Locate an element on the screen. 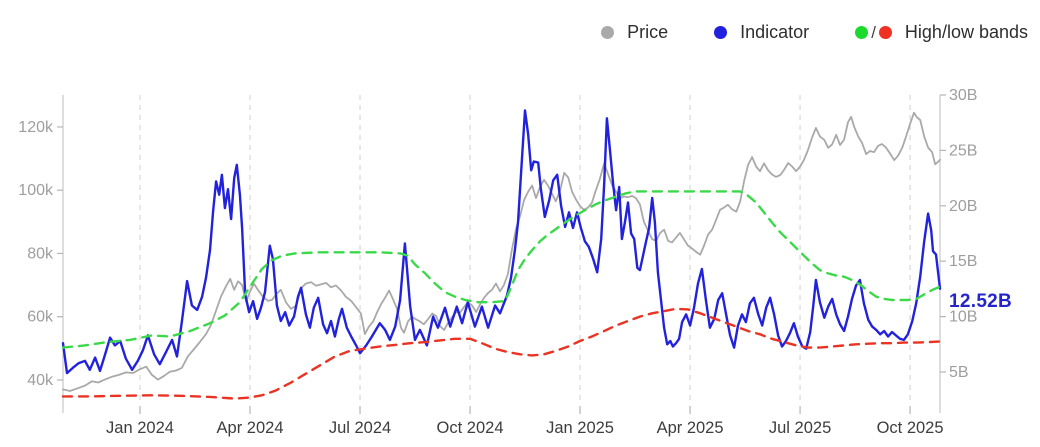 This screenshot has height=447, width=1040. legend-item-indicator: Indicator is located at coordinates (761, 32).